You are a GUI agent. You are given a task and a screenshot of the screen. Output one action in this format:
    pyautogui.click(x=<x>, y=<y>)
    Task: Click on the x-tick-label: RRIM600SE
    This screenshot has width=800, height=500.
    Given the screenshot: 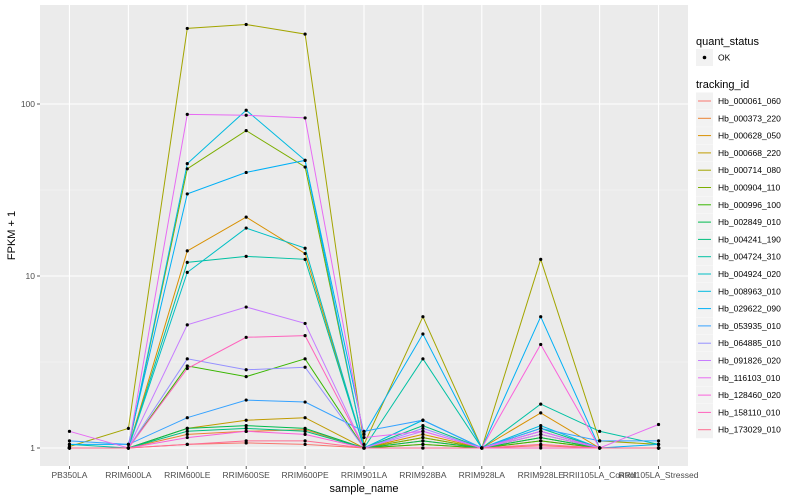 What is the action you would take?
    pyautogui.click(x=247, y=475)
    